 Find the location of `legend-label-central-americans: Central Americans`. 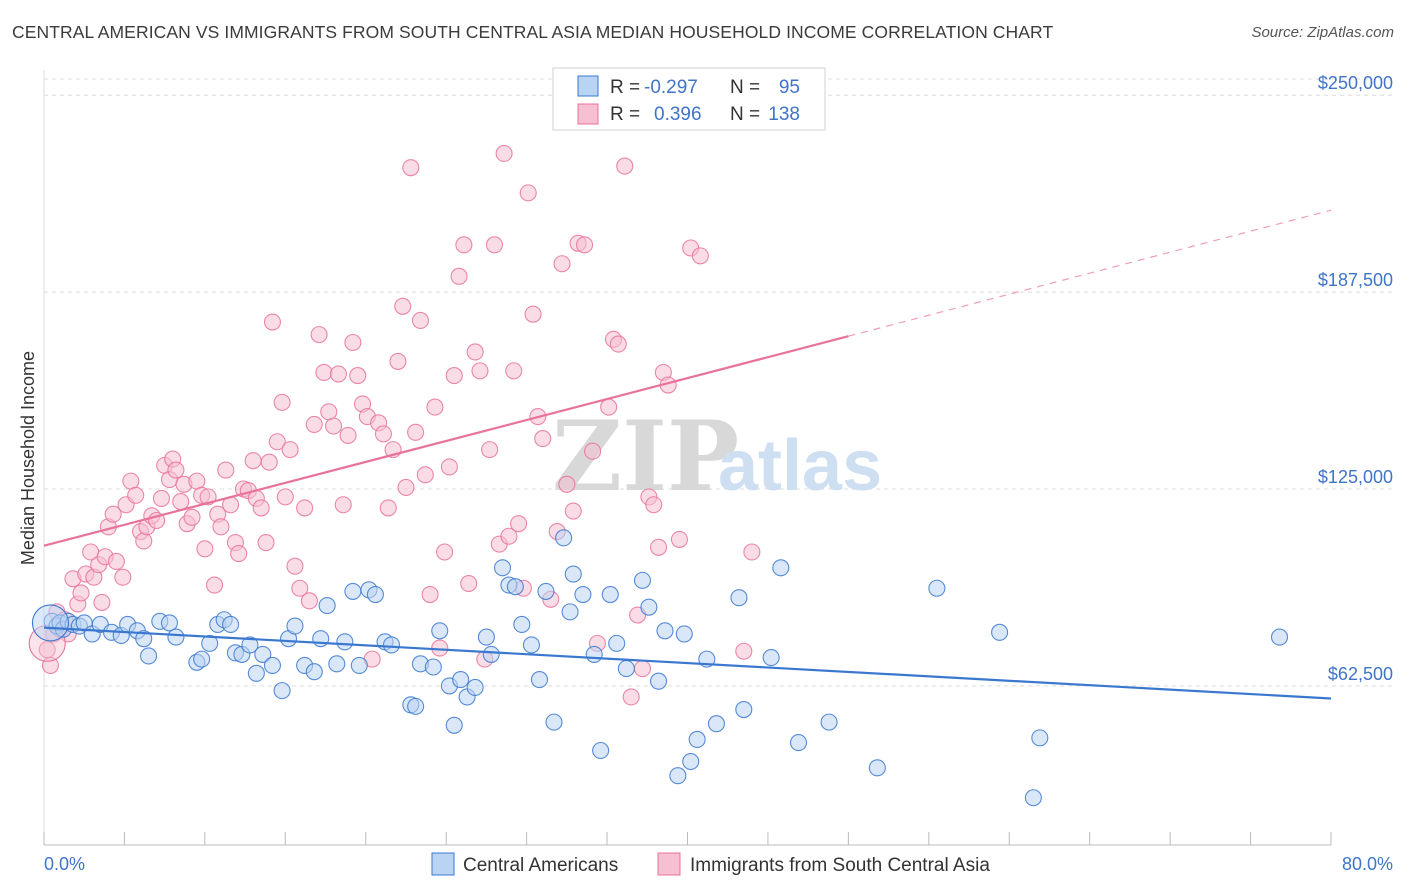

legend-label-central-americans: Central Americans is located at coordinates (540, 865).